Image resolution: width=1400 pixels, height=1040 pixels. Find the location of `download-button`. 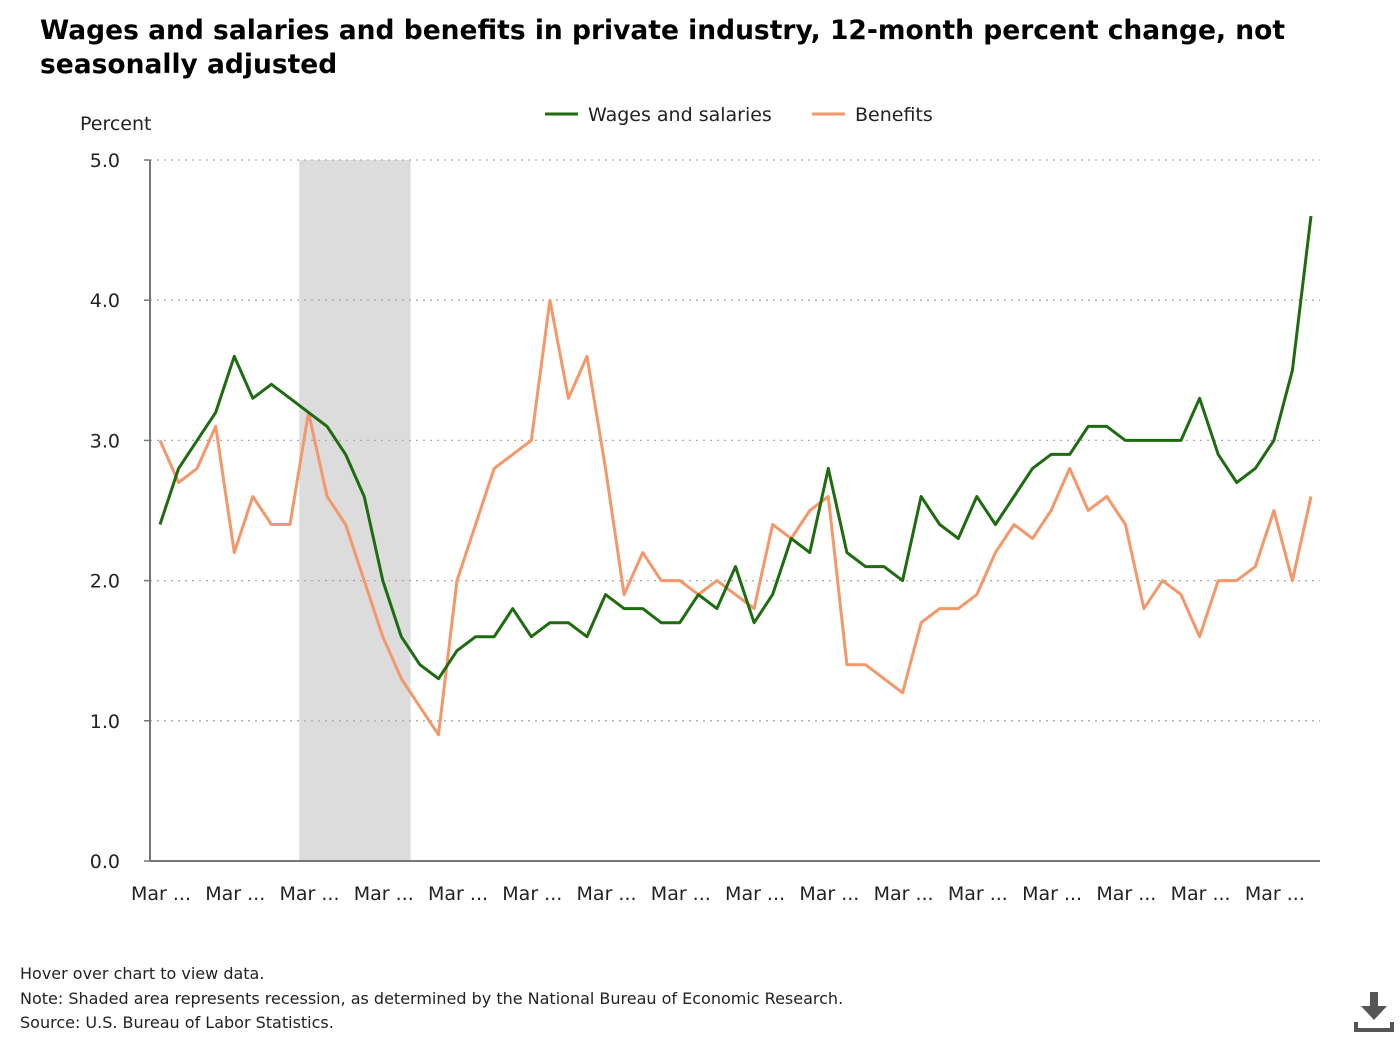

download-button is located at coordinates (1374, 1012).